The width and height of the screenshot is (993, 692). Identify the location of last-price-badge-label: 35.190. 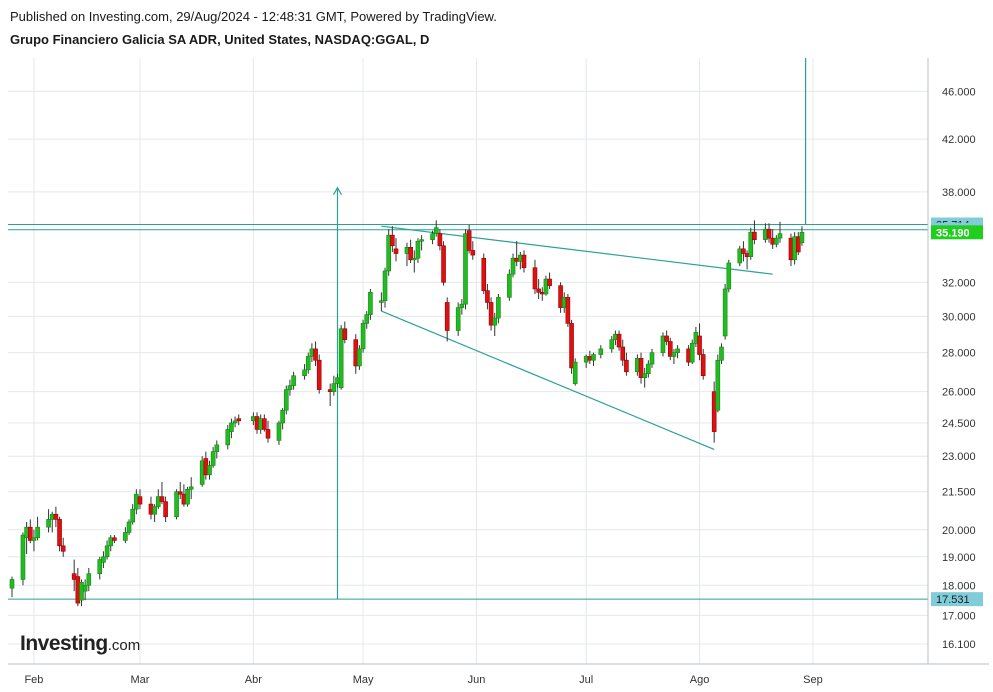
(953, 233).